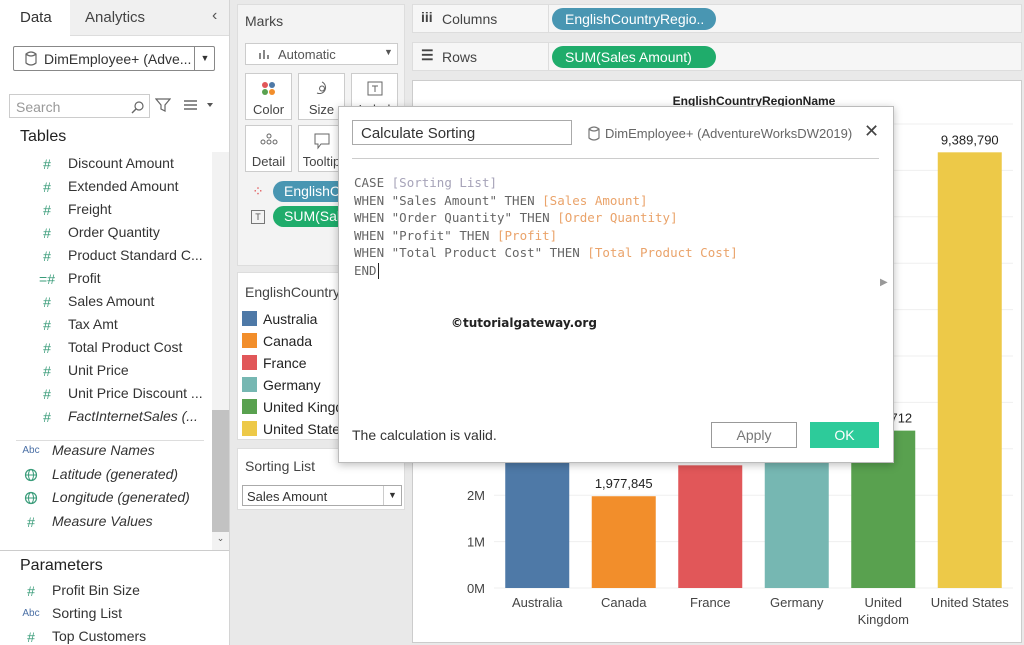 Image resolution: width=1024 pixels, height=645 pixels. What do you see at coordinates (754, 435) in the screenshot?
I see `apply-button: Apply` at bounding box center [754, 435].